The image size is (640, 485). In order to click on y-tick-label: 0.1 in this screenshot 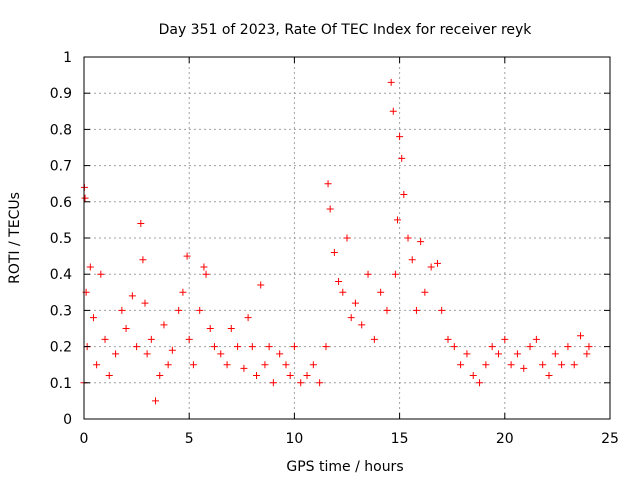, I will do `click(61, 384)`.